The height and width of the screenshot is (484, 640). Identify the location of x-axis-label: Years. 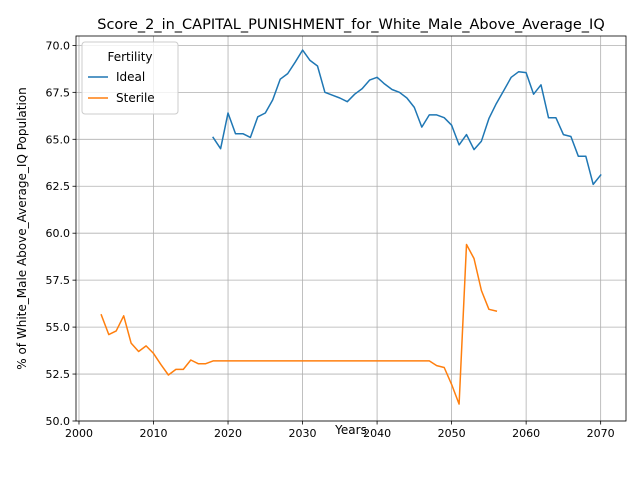
(350, 430).